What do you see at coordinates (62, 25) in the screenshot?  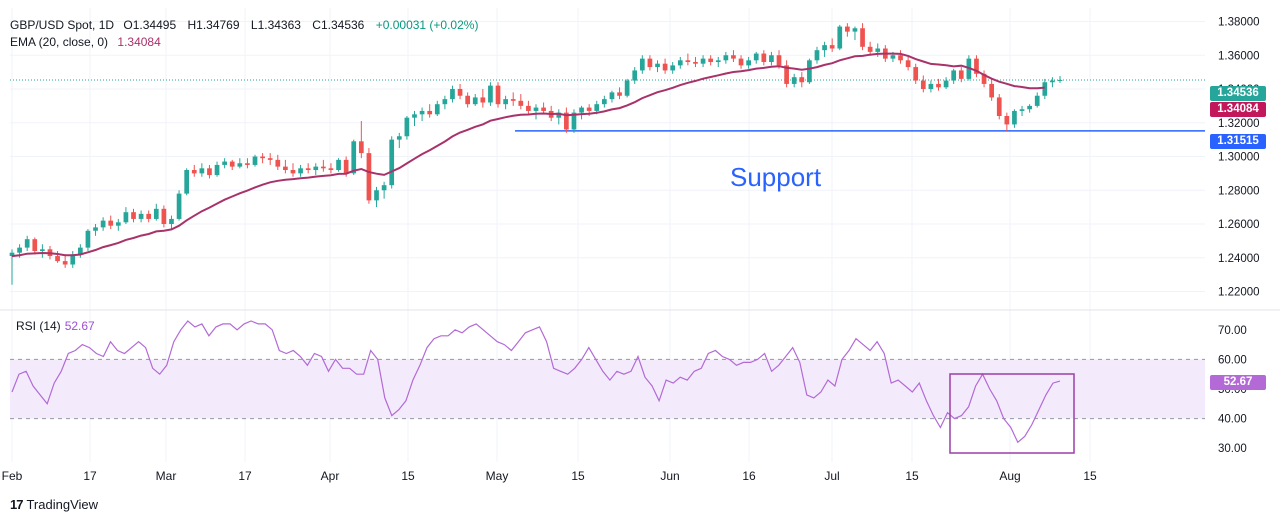 I see `symbol-name: GBP/USD Spot, 1D` at bounding box center [62, 25].